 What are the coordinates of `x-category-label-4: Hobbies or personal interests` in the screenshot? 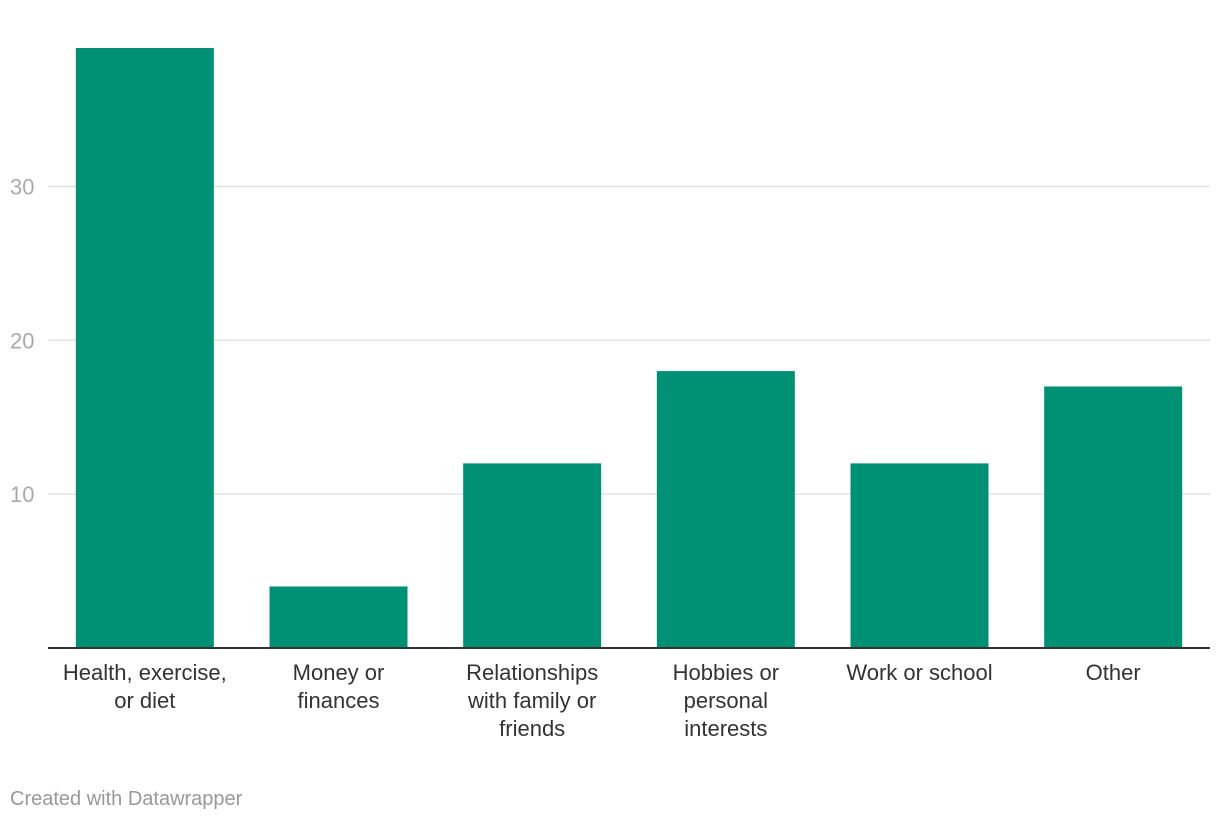 It's located at (726, 700).